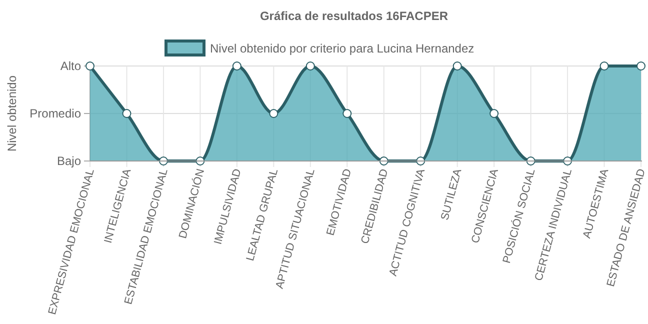  What do you see at coordinates (70, 66) in the screenshot?
I see `category-label: Alto` at bounding box center [70, 66].